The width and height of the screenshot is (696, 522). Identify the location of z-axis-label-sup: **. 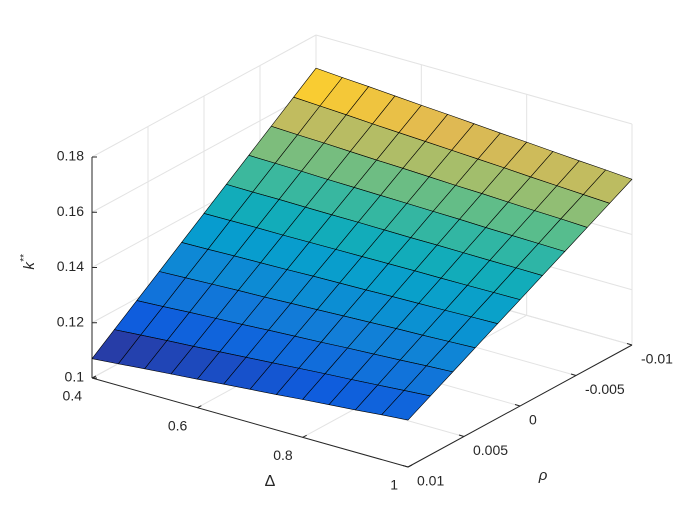
(24, 257).